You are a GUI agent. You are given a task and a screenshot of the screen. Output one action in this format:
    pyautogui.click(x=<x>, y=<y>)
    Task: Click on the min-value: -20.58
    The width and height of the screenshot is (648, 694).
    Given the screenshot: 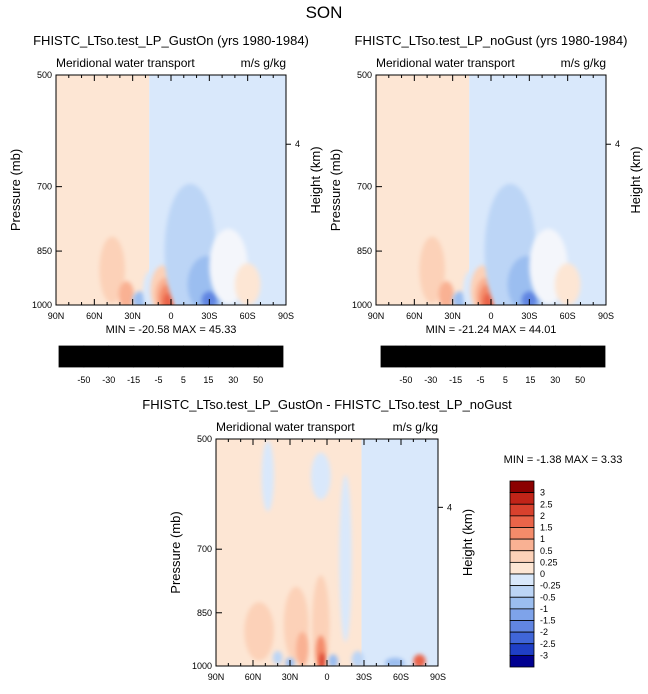 What is the action you would take?
    pyautogui.click(x=152, y=330)
    